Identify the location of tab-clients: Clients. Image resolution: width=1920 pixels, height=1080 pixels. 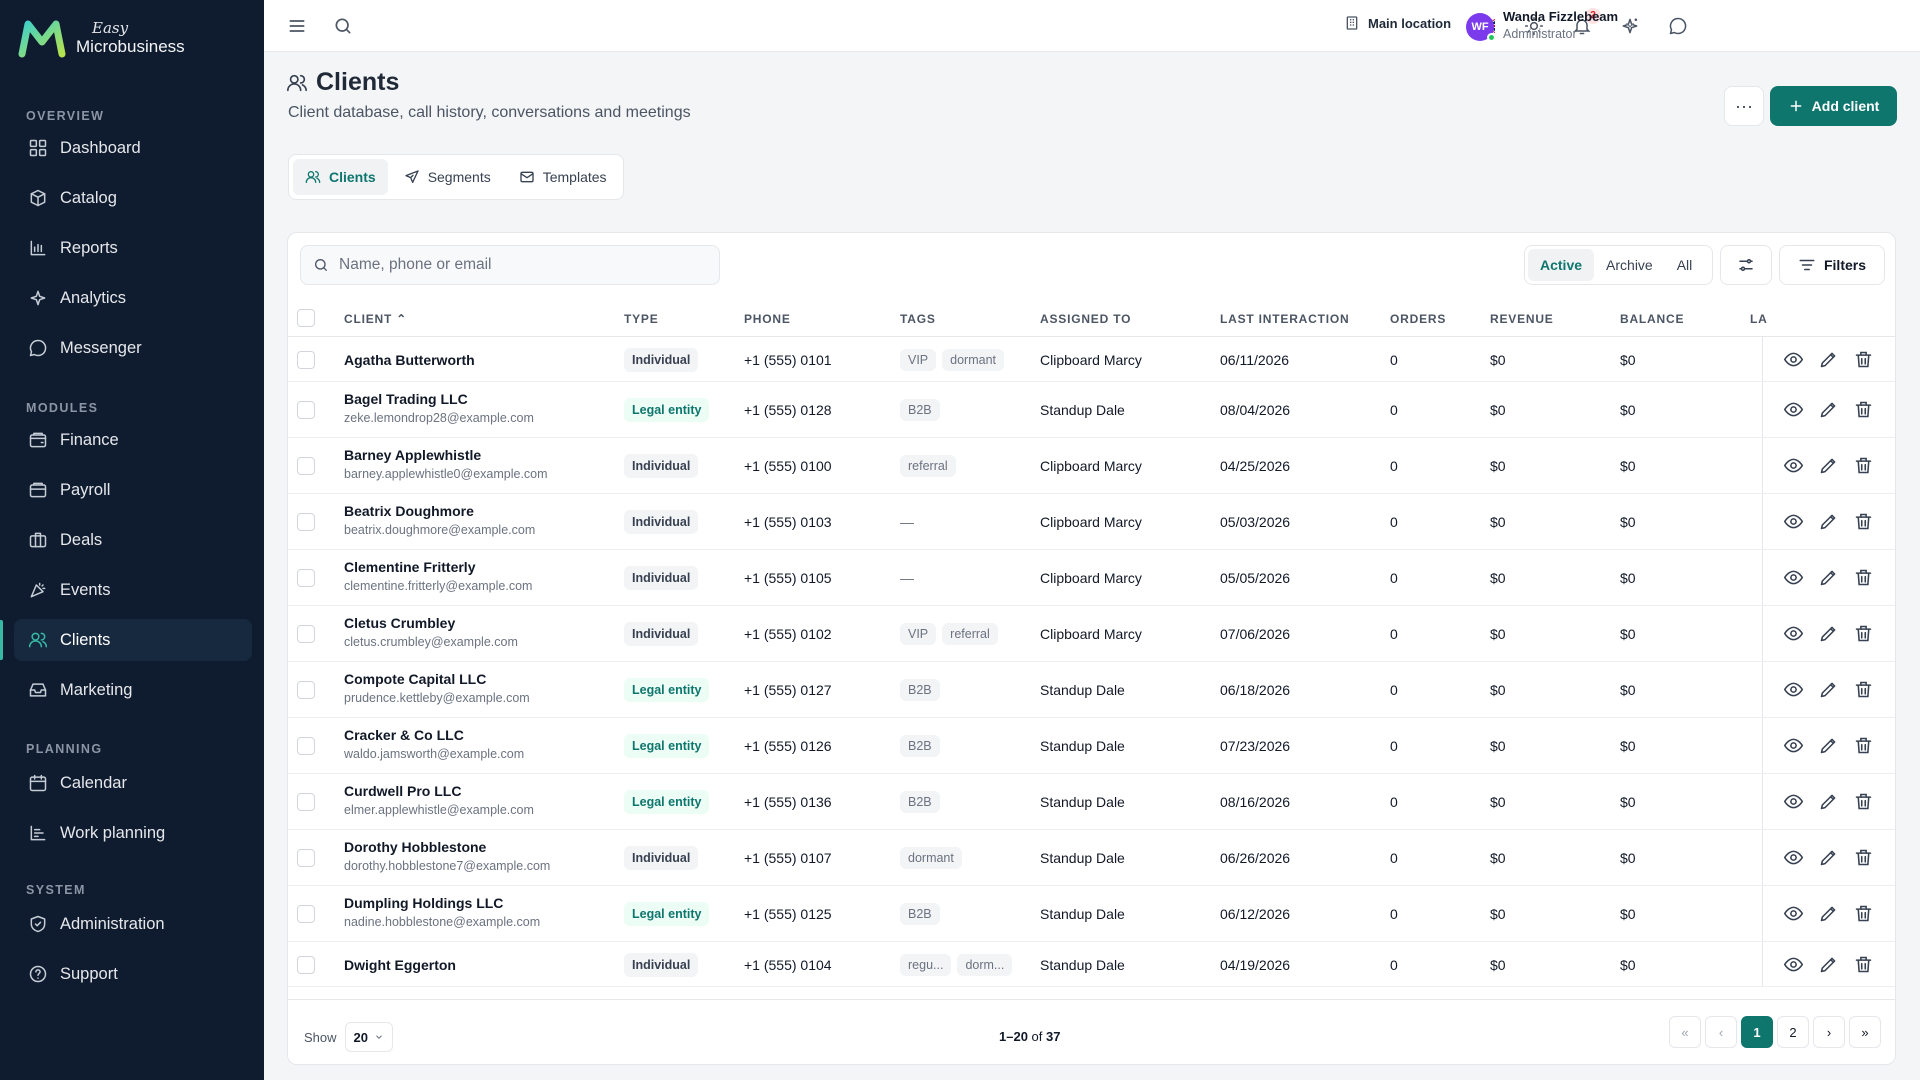
(340, 177).